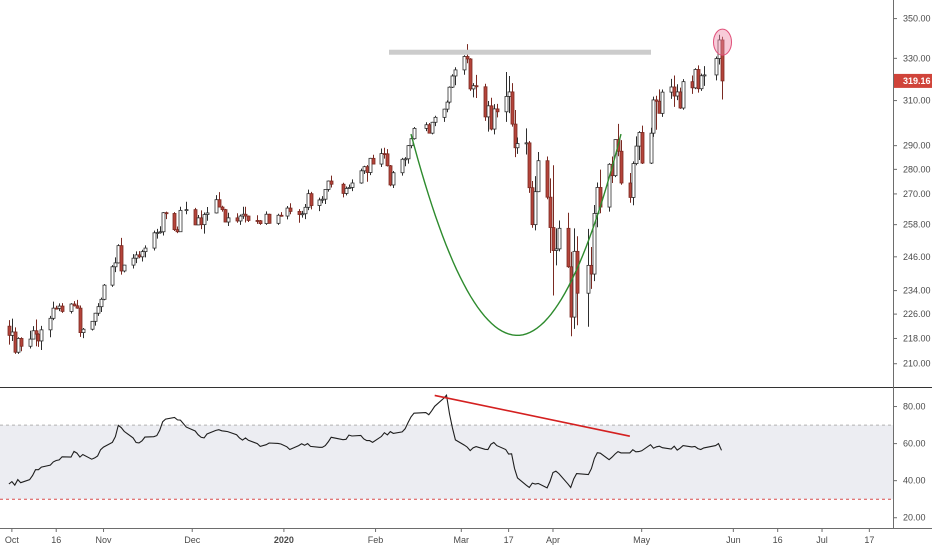 The image size is (932, 555). What do you see at coordinates (439, 536) in the screenshot?
I see `time-axis: Oct 16 Nov Dec 2020 Feb Mar 17 Apr May Jun 16 Jul 17` at bounding box center [439, 536].